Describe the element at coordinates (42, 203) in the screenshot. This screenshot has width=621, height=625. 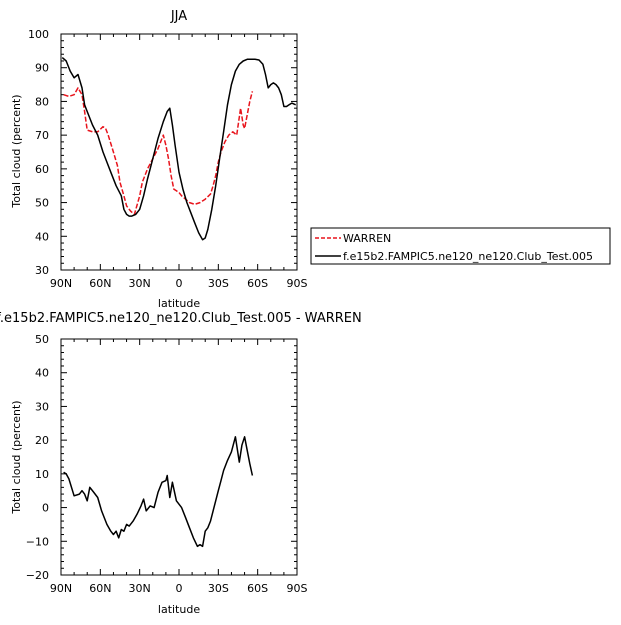
I see `y-tick-label: 50` at that location.